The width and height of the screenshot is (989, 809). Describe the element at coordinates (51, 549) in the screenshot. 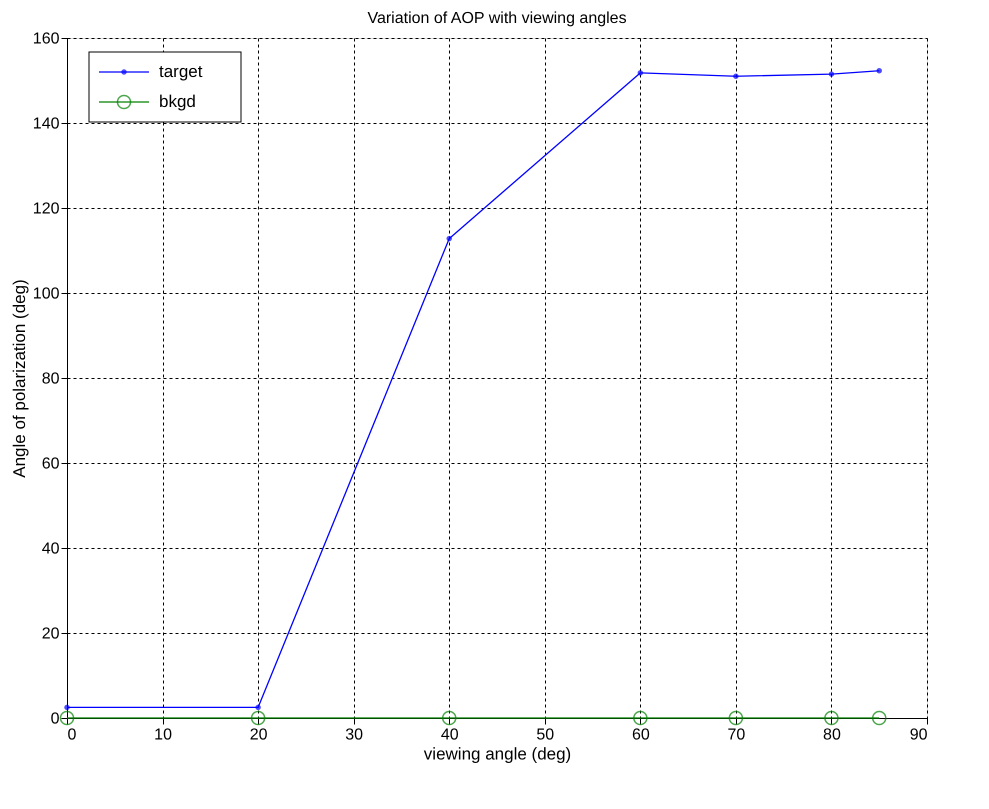

I see `y-tick-label: 40` at that location.